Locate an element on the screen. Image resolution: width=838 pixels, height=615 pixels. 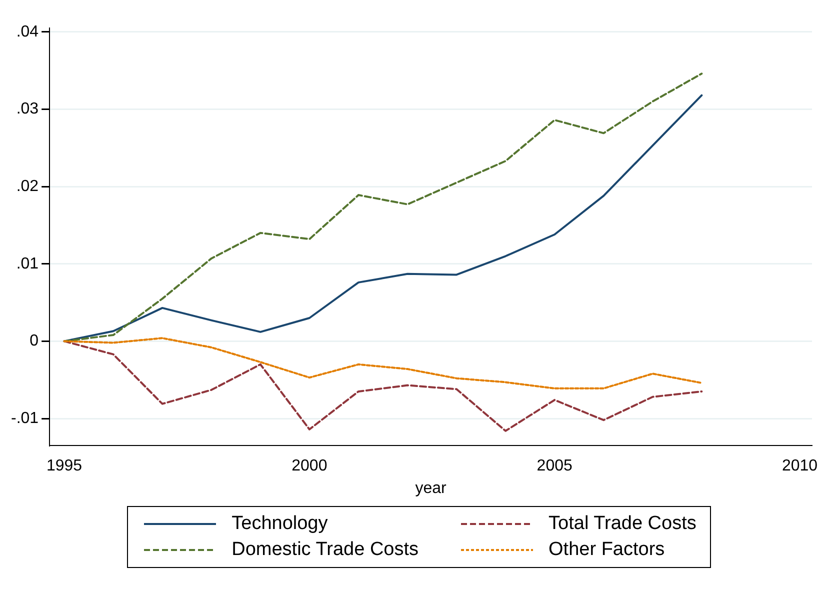
y-tick-label: -.01 is located at coordinates (24, 418).